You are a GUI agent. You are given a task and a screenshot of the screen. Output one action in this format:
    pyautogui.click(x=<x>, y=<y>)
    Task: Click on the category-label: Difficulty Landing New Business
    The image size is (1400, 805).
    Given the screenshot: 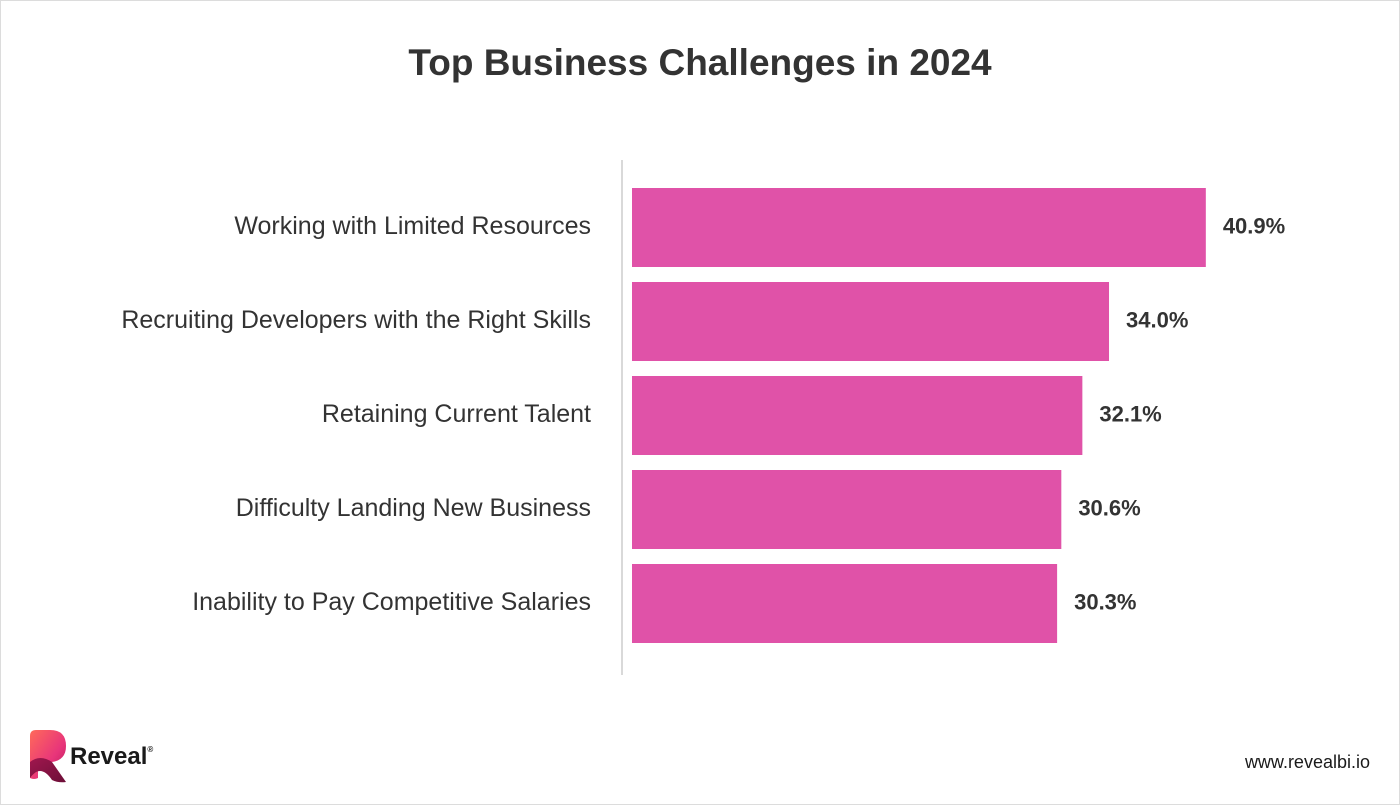 What is the action you would take?
    pyautogui.click(x=413, y=508)
    